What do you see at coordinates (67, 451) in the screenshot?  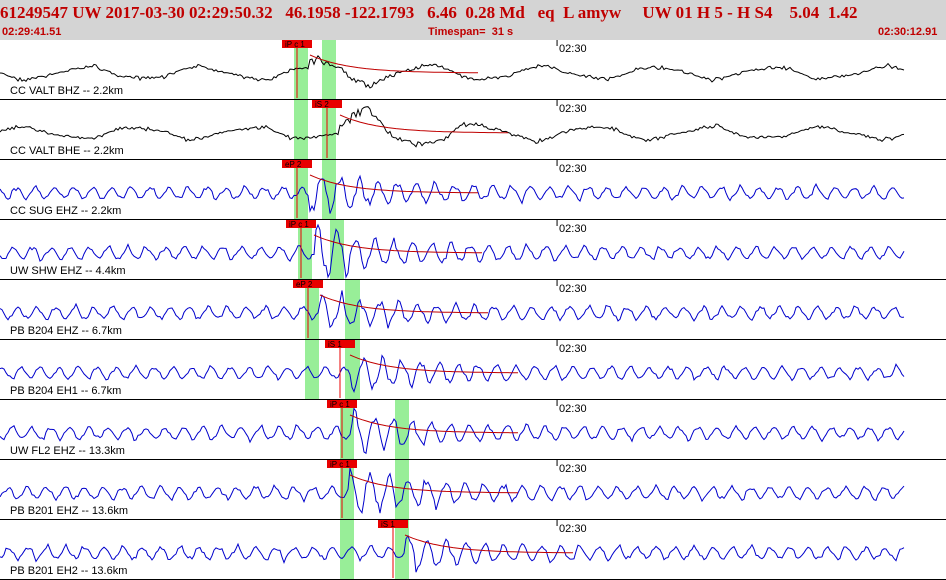 I see `station-label: UW FL2 EHZ -- 13.3km` at bounding box center [67, 451].